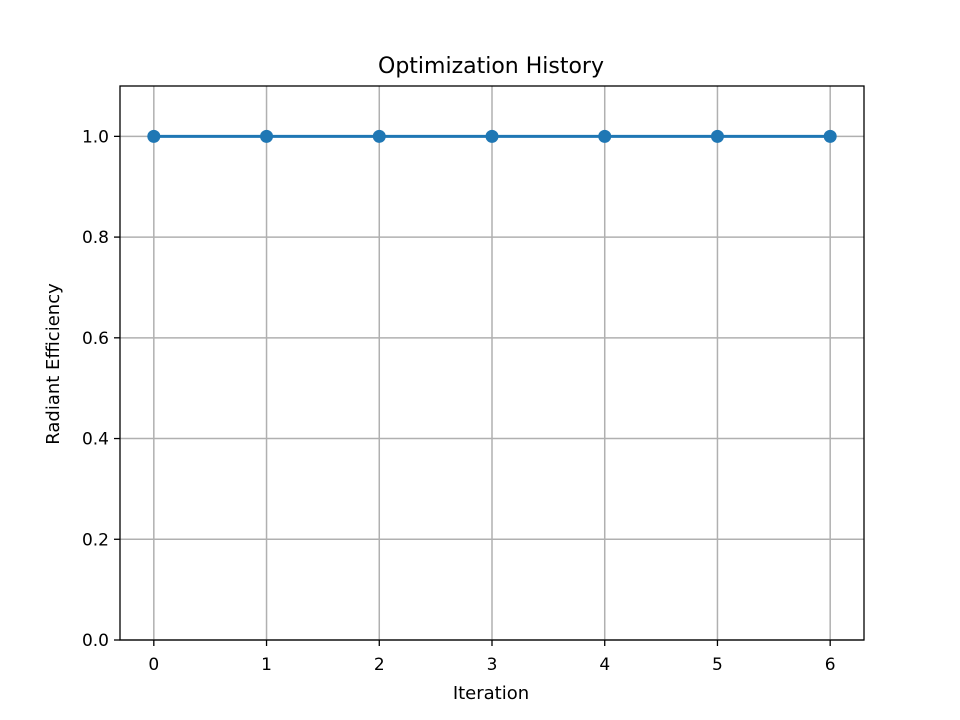 This screenshot has width=960, height=720. Describe the element at coordinates (95, 339) in the screenshot. I see `y-tick-label: 0.6` at that location.